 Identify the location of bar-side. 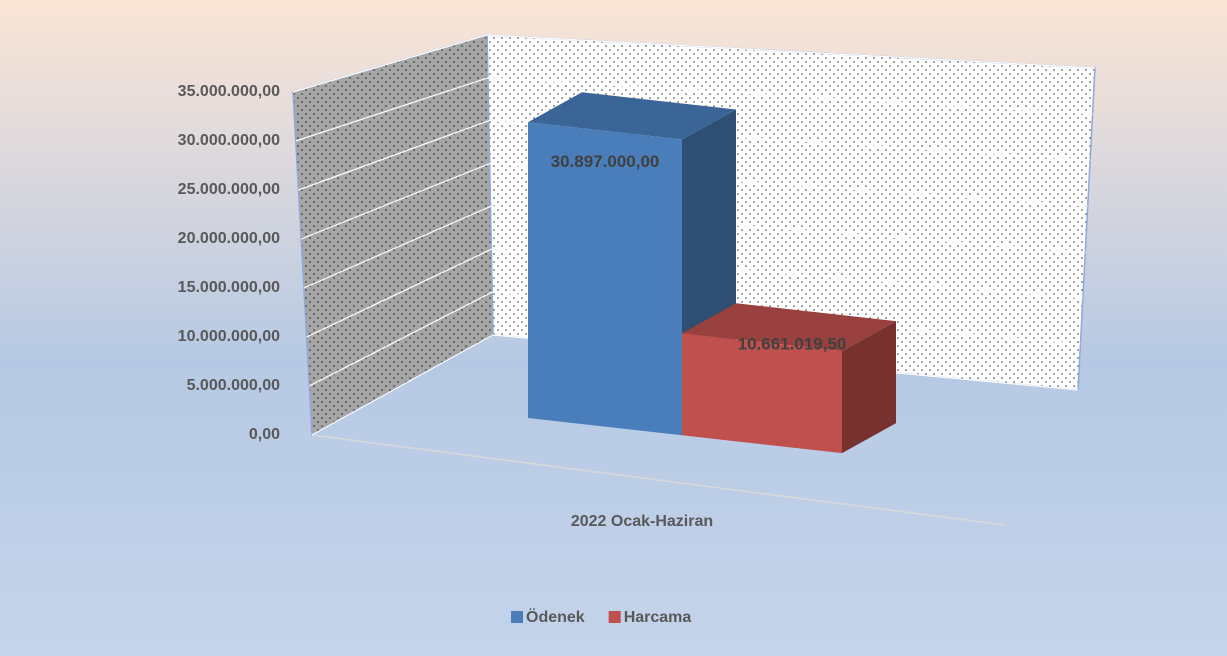
(869, 387).